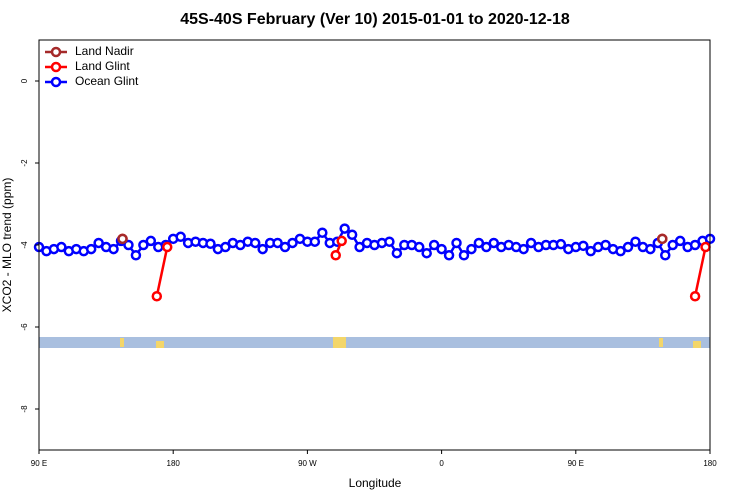  I want to click on y-tick-label: 0, so click(24, 80).